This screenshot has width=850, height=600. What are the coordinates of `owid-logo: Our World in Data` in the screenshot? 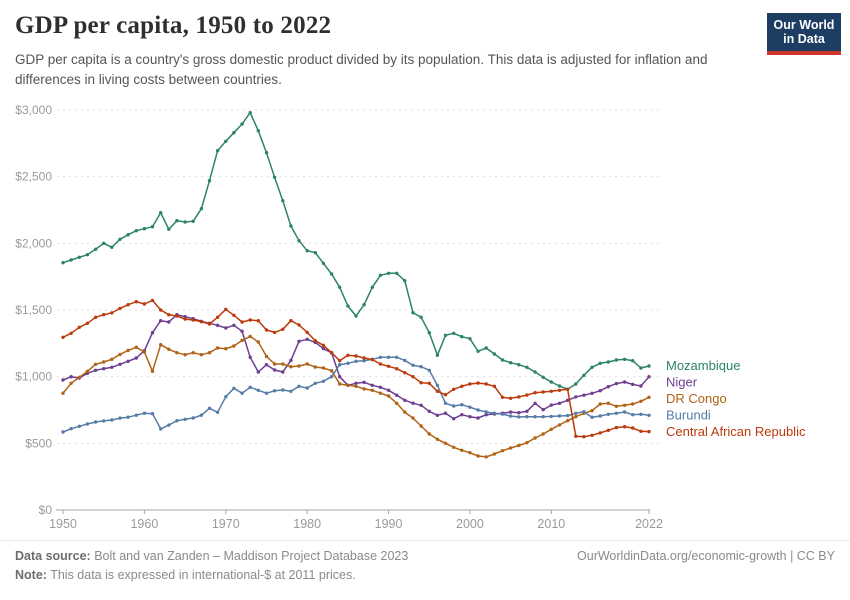 It's located at (804, 34).